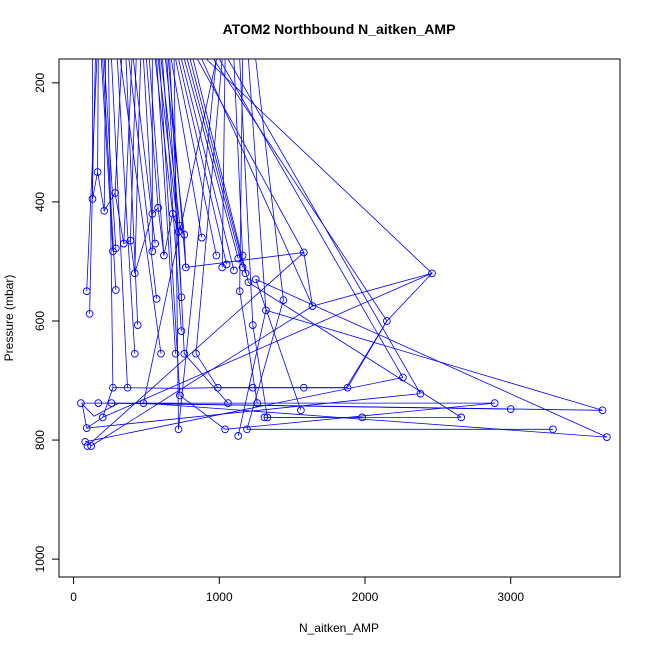 Image resolution: width=650 pixels, height=650 pixels. What do you see at coordinates (219, 597) in the screenshot?
I see `x-tick-label-1: 1000` at bounding box center [219, 597].